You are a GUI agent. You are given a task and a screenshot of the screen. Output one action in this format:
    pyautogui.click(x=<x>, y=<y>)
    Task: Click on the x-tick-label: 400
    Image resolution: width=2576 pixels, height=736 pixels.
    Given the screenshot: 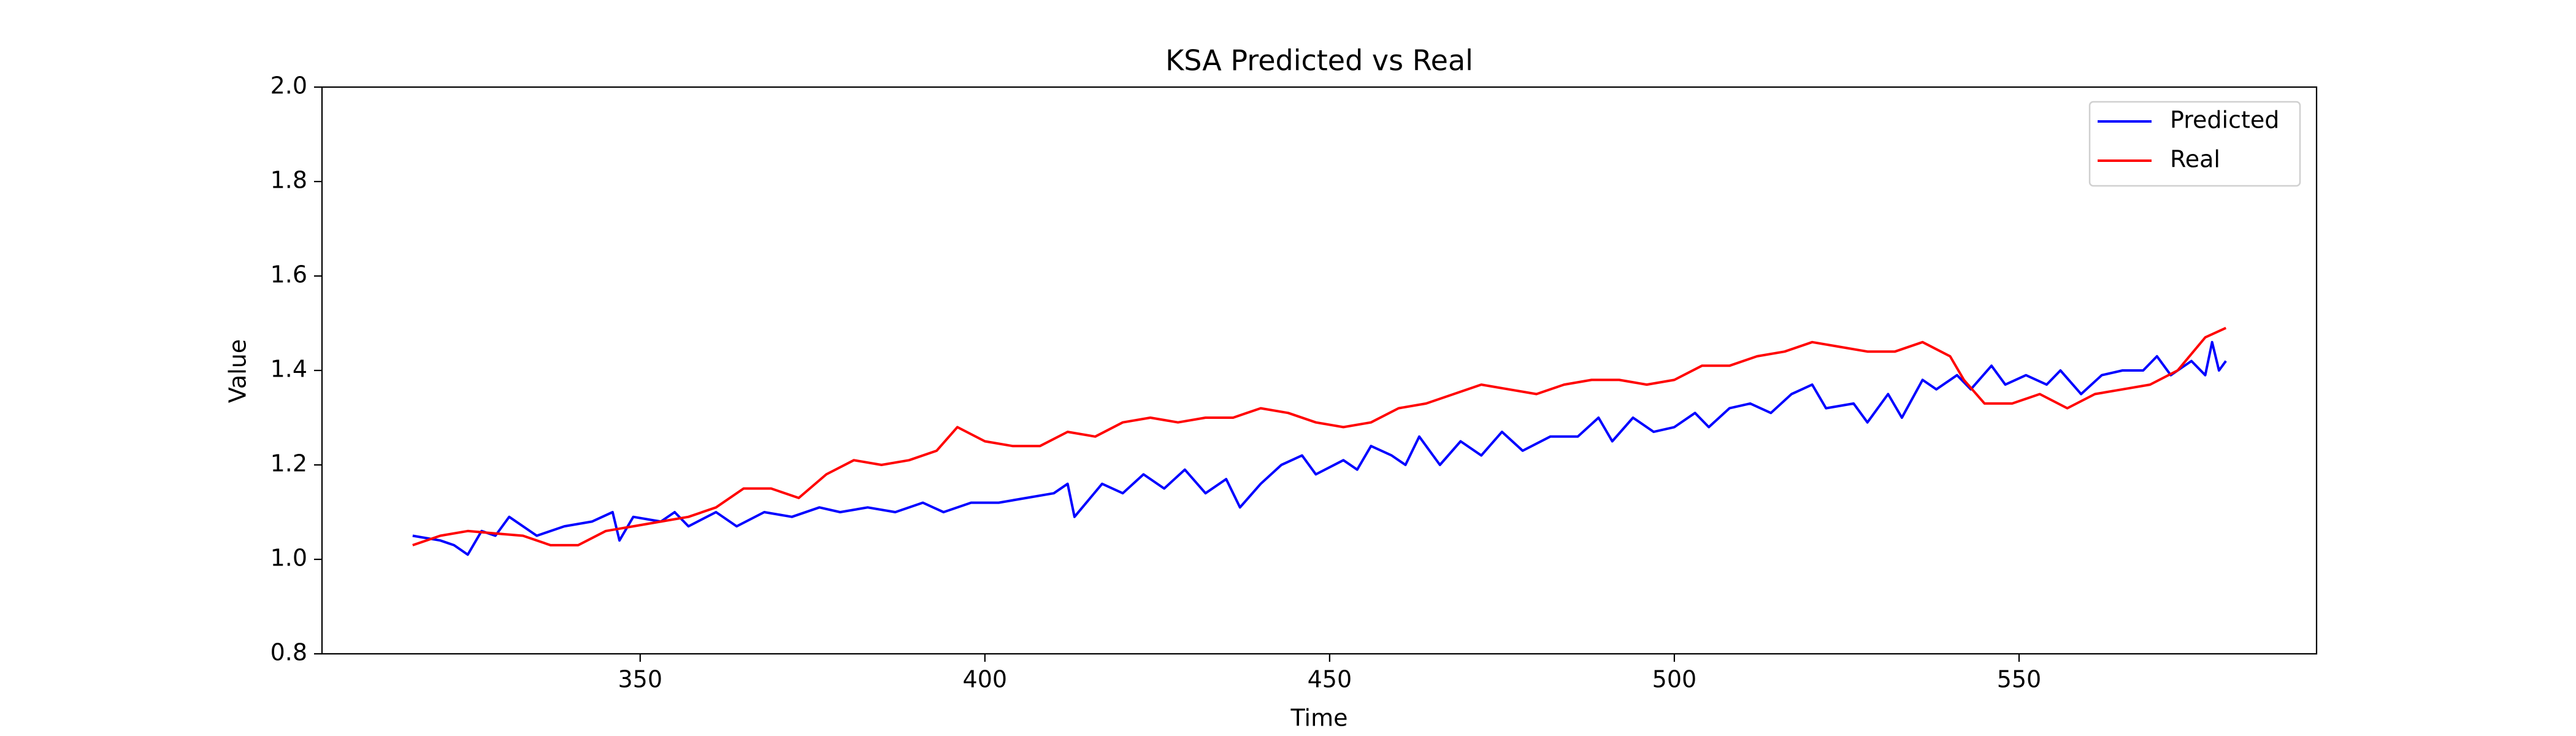 What is the action you would take?
    pyautogui.click(x=985, y=679)
    